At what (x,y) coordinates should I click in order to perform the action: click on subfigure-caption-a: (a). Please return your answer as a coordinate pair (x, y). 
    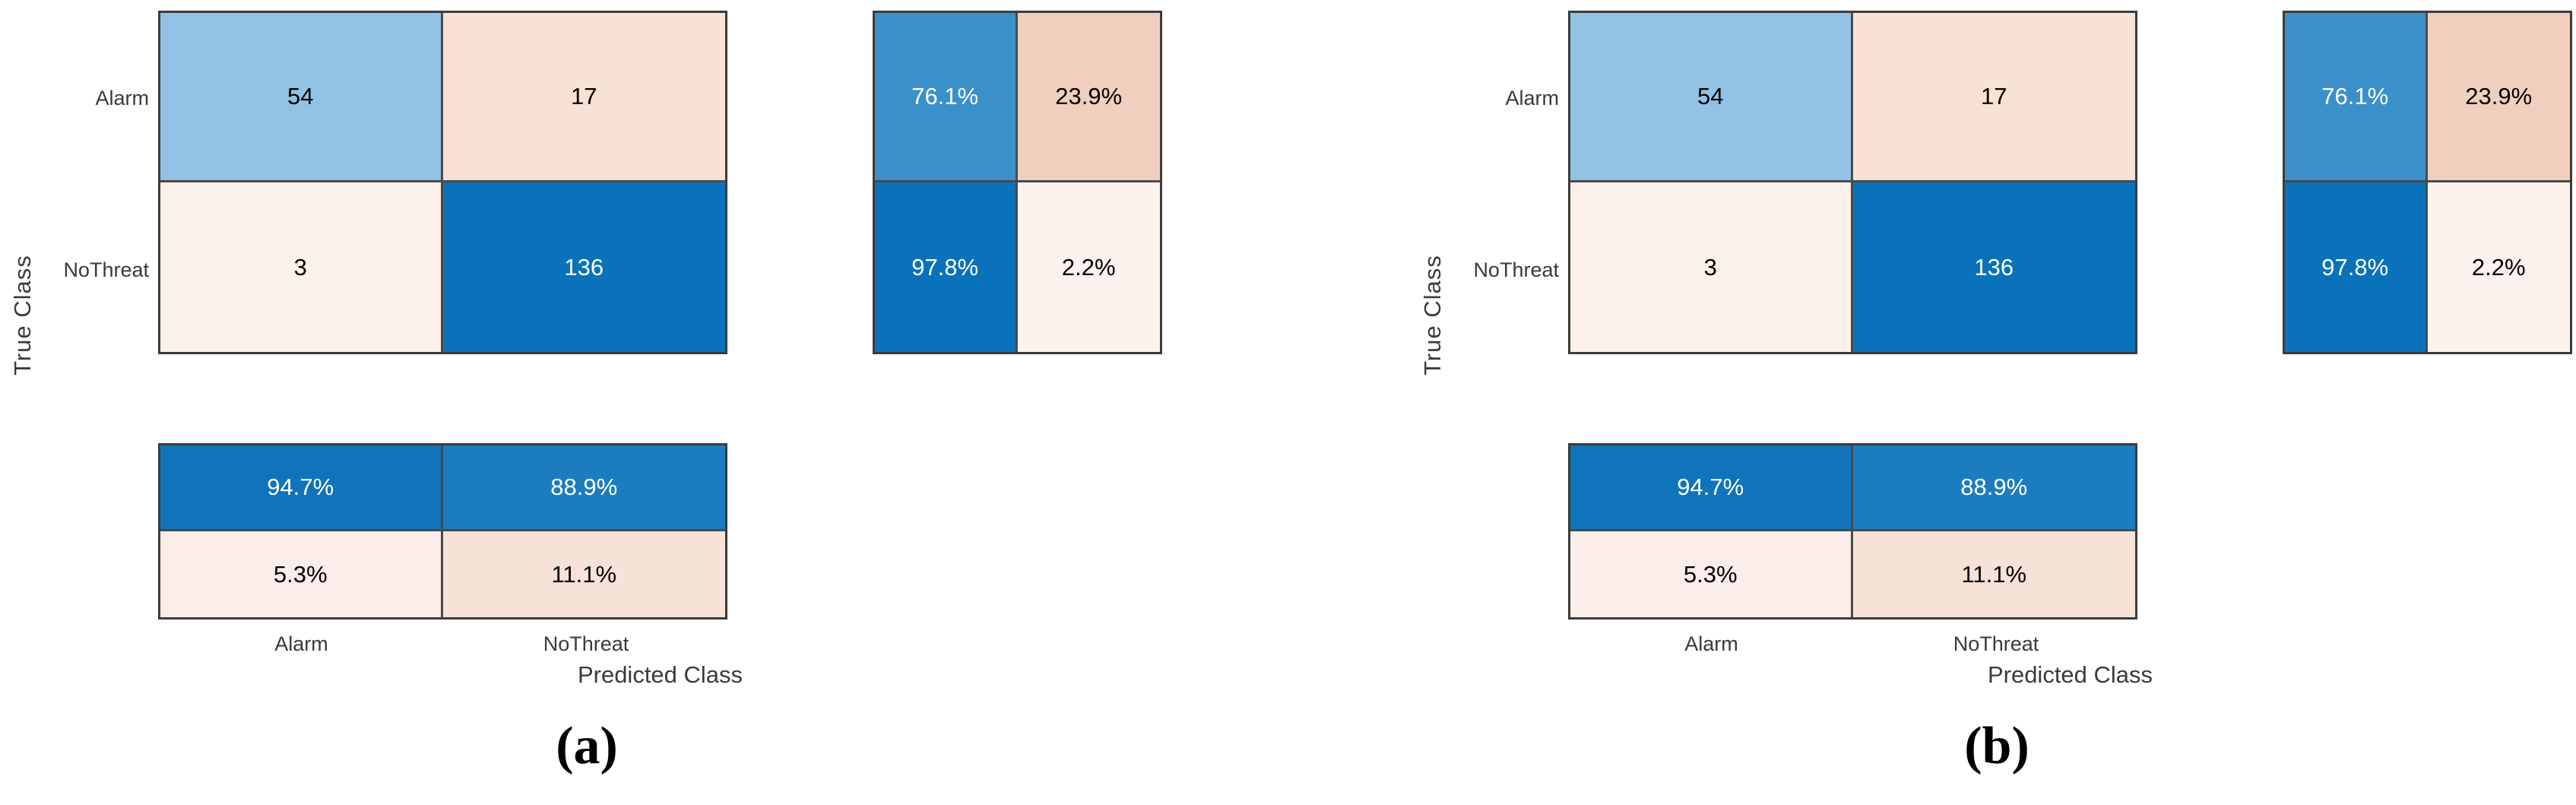
    Looking at the image, I should click on (587, 746).